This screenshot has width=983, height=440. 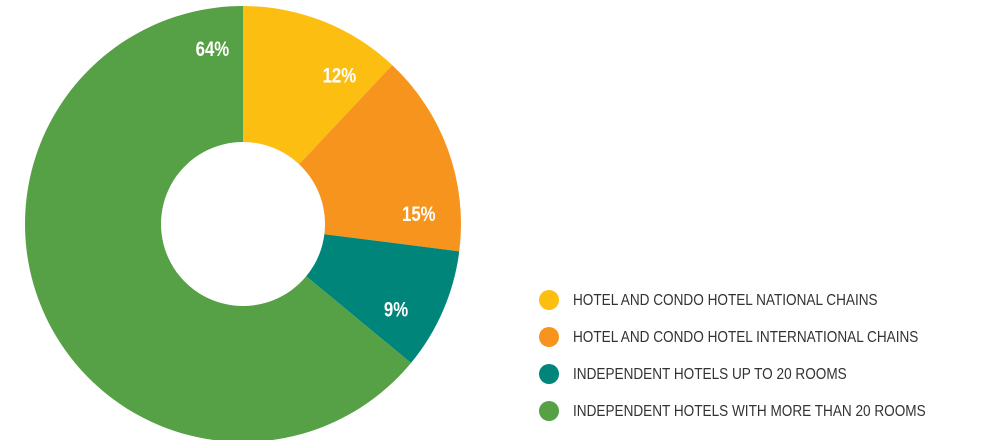 I want to click on legend-entry: INDEPENDENT HOTELS UP TO 20 ROOMS, so click(x=710, y=374).